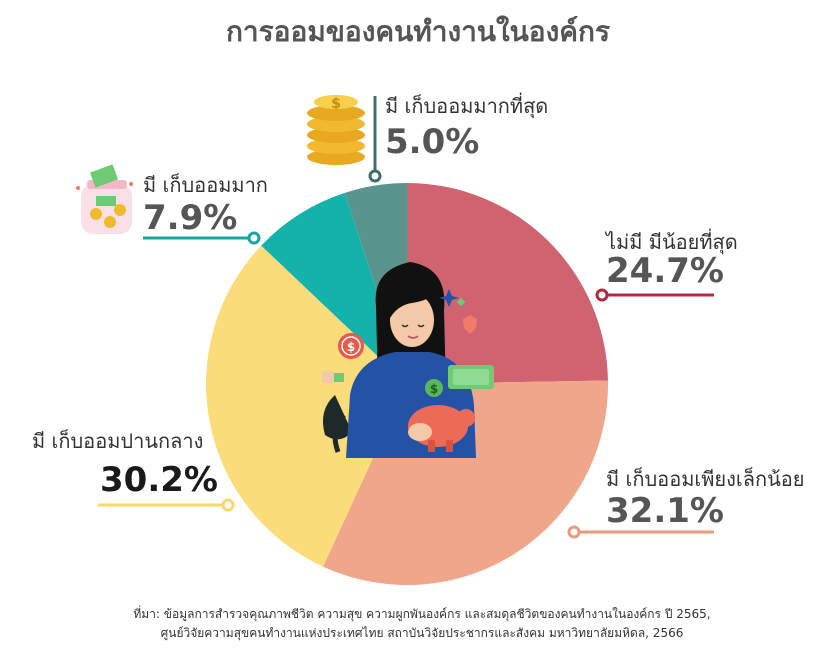 Image resolution: width=836 pixels, height=657 pixels. Describe the element at coordinates (665, 511) in the screenshot. I see `value-little: 32.1%` at that location.